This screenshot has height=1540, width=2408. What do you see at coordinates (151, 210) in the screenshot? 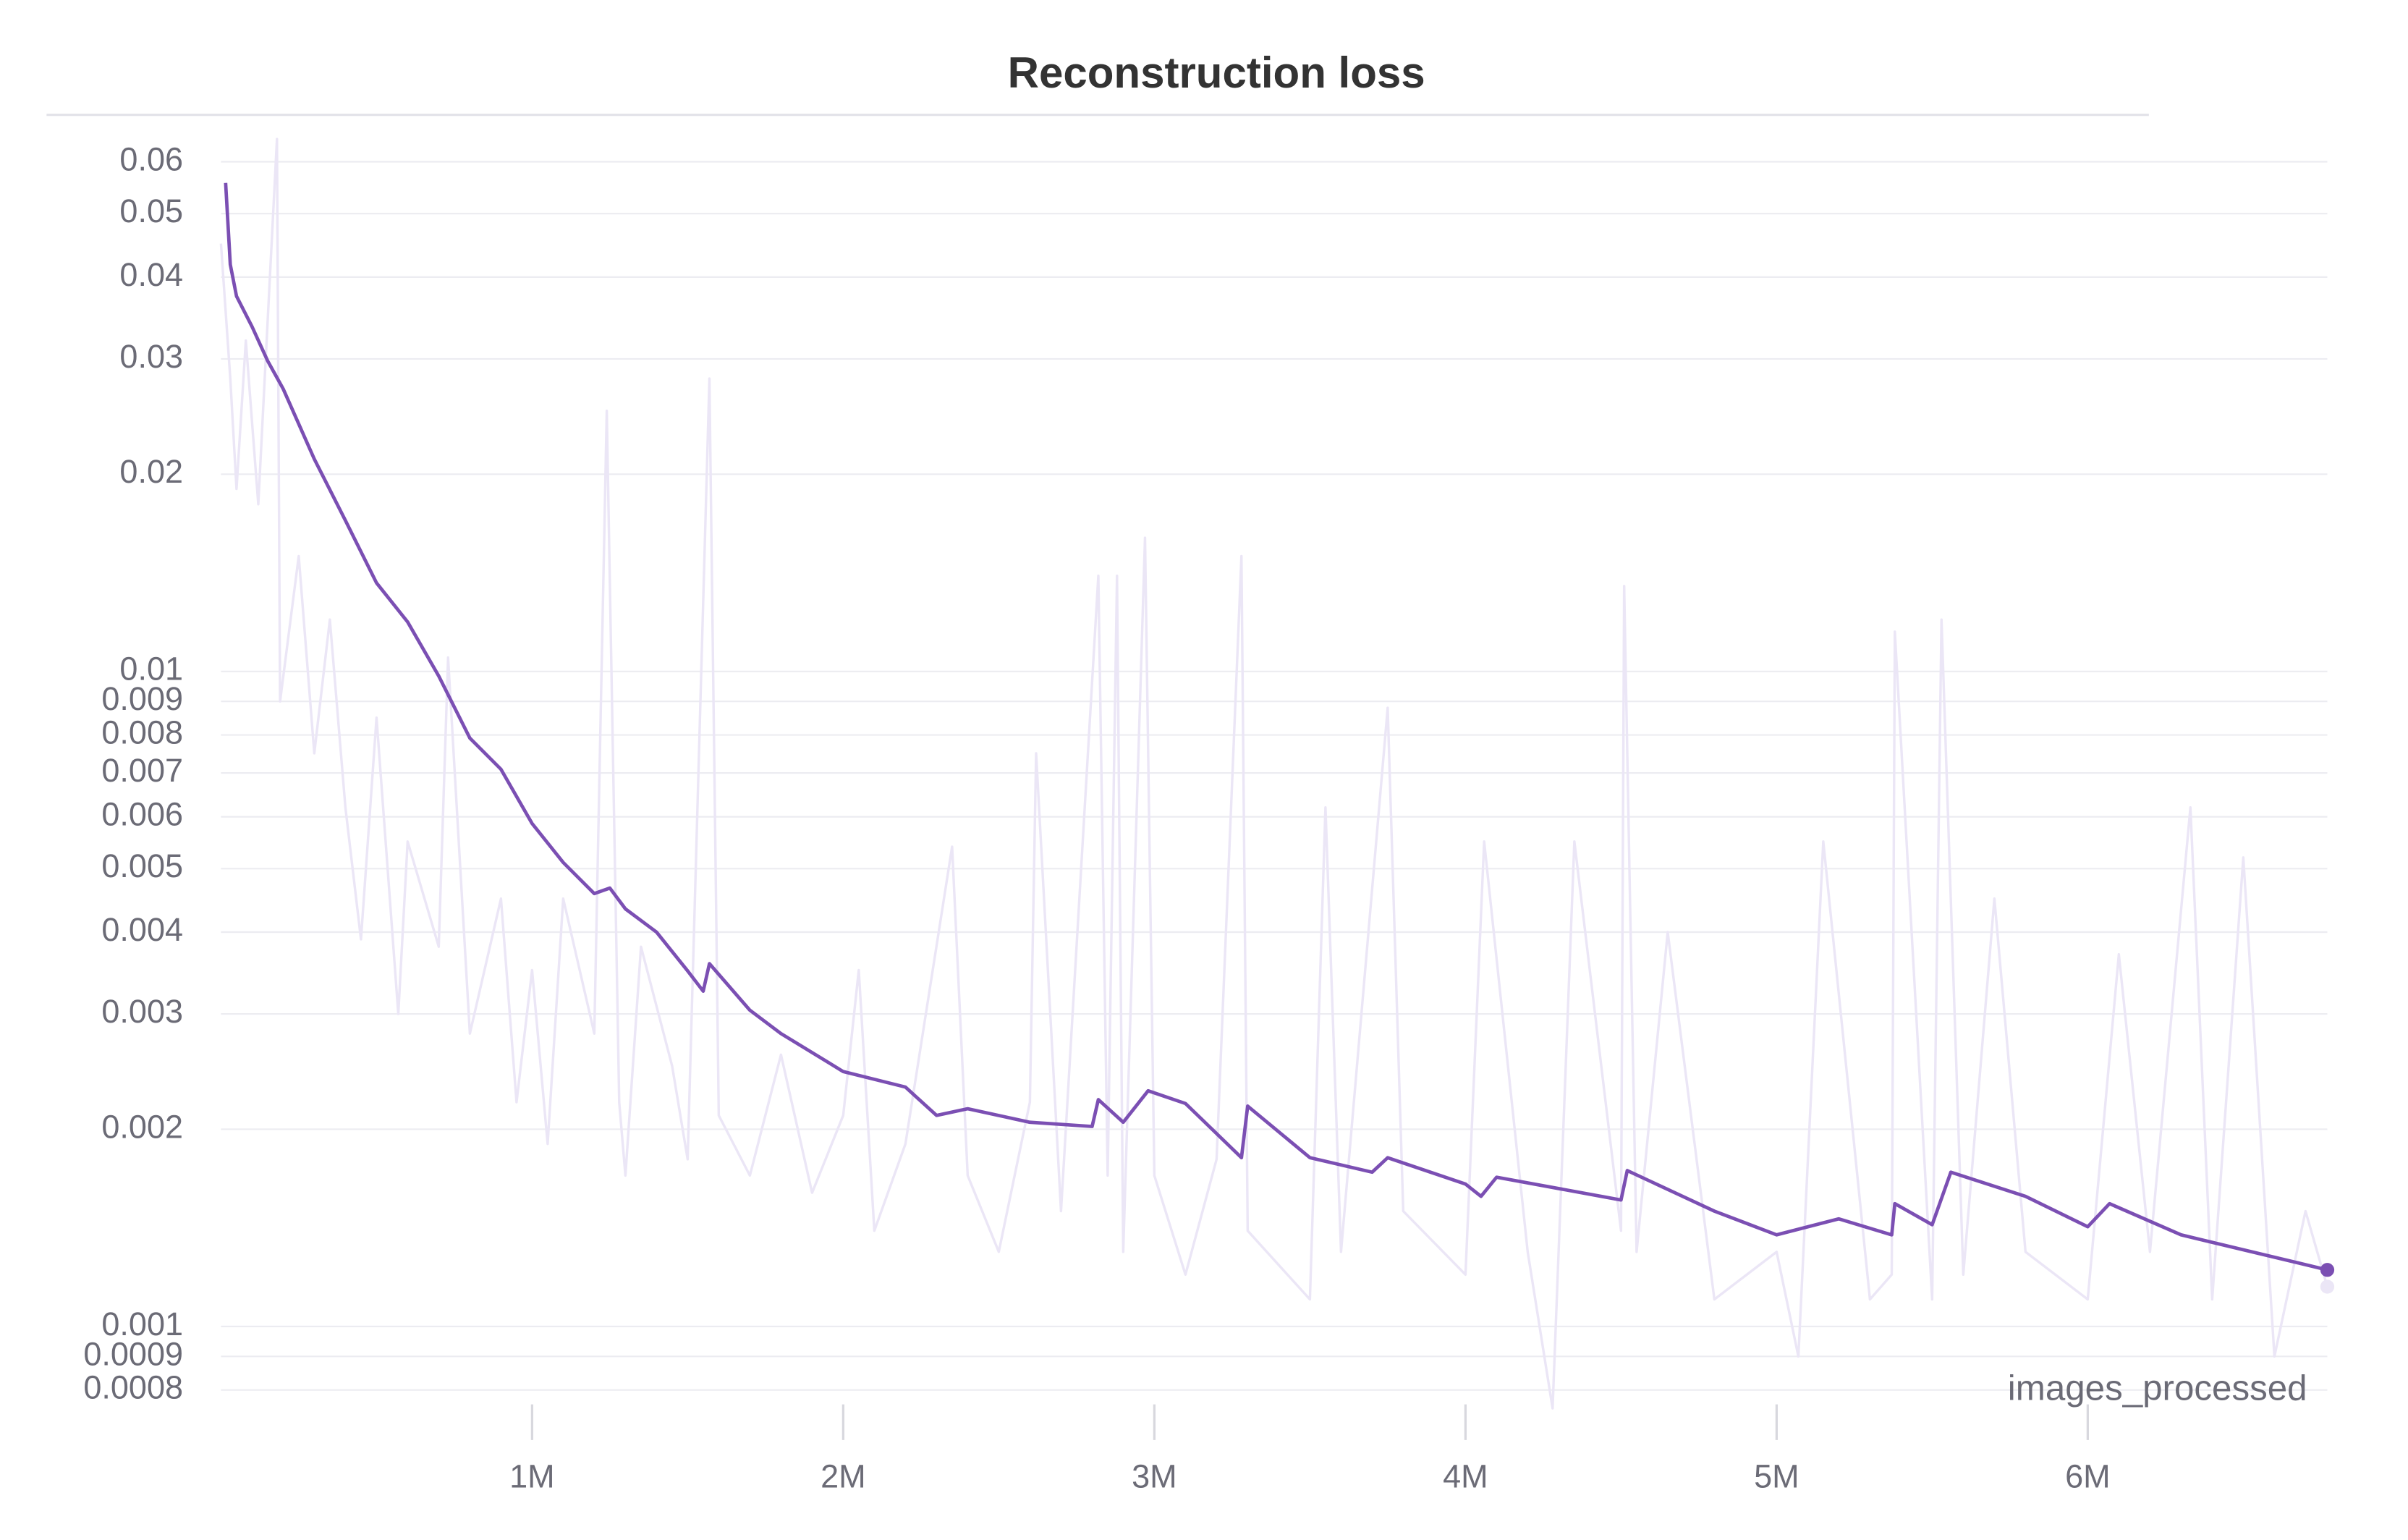
I see `y-tick-label: 0.05` at bounding box center [151, 210].